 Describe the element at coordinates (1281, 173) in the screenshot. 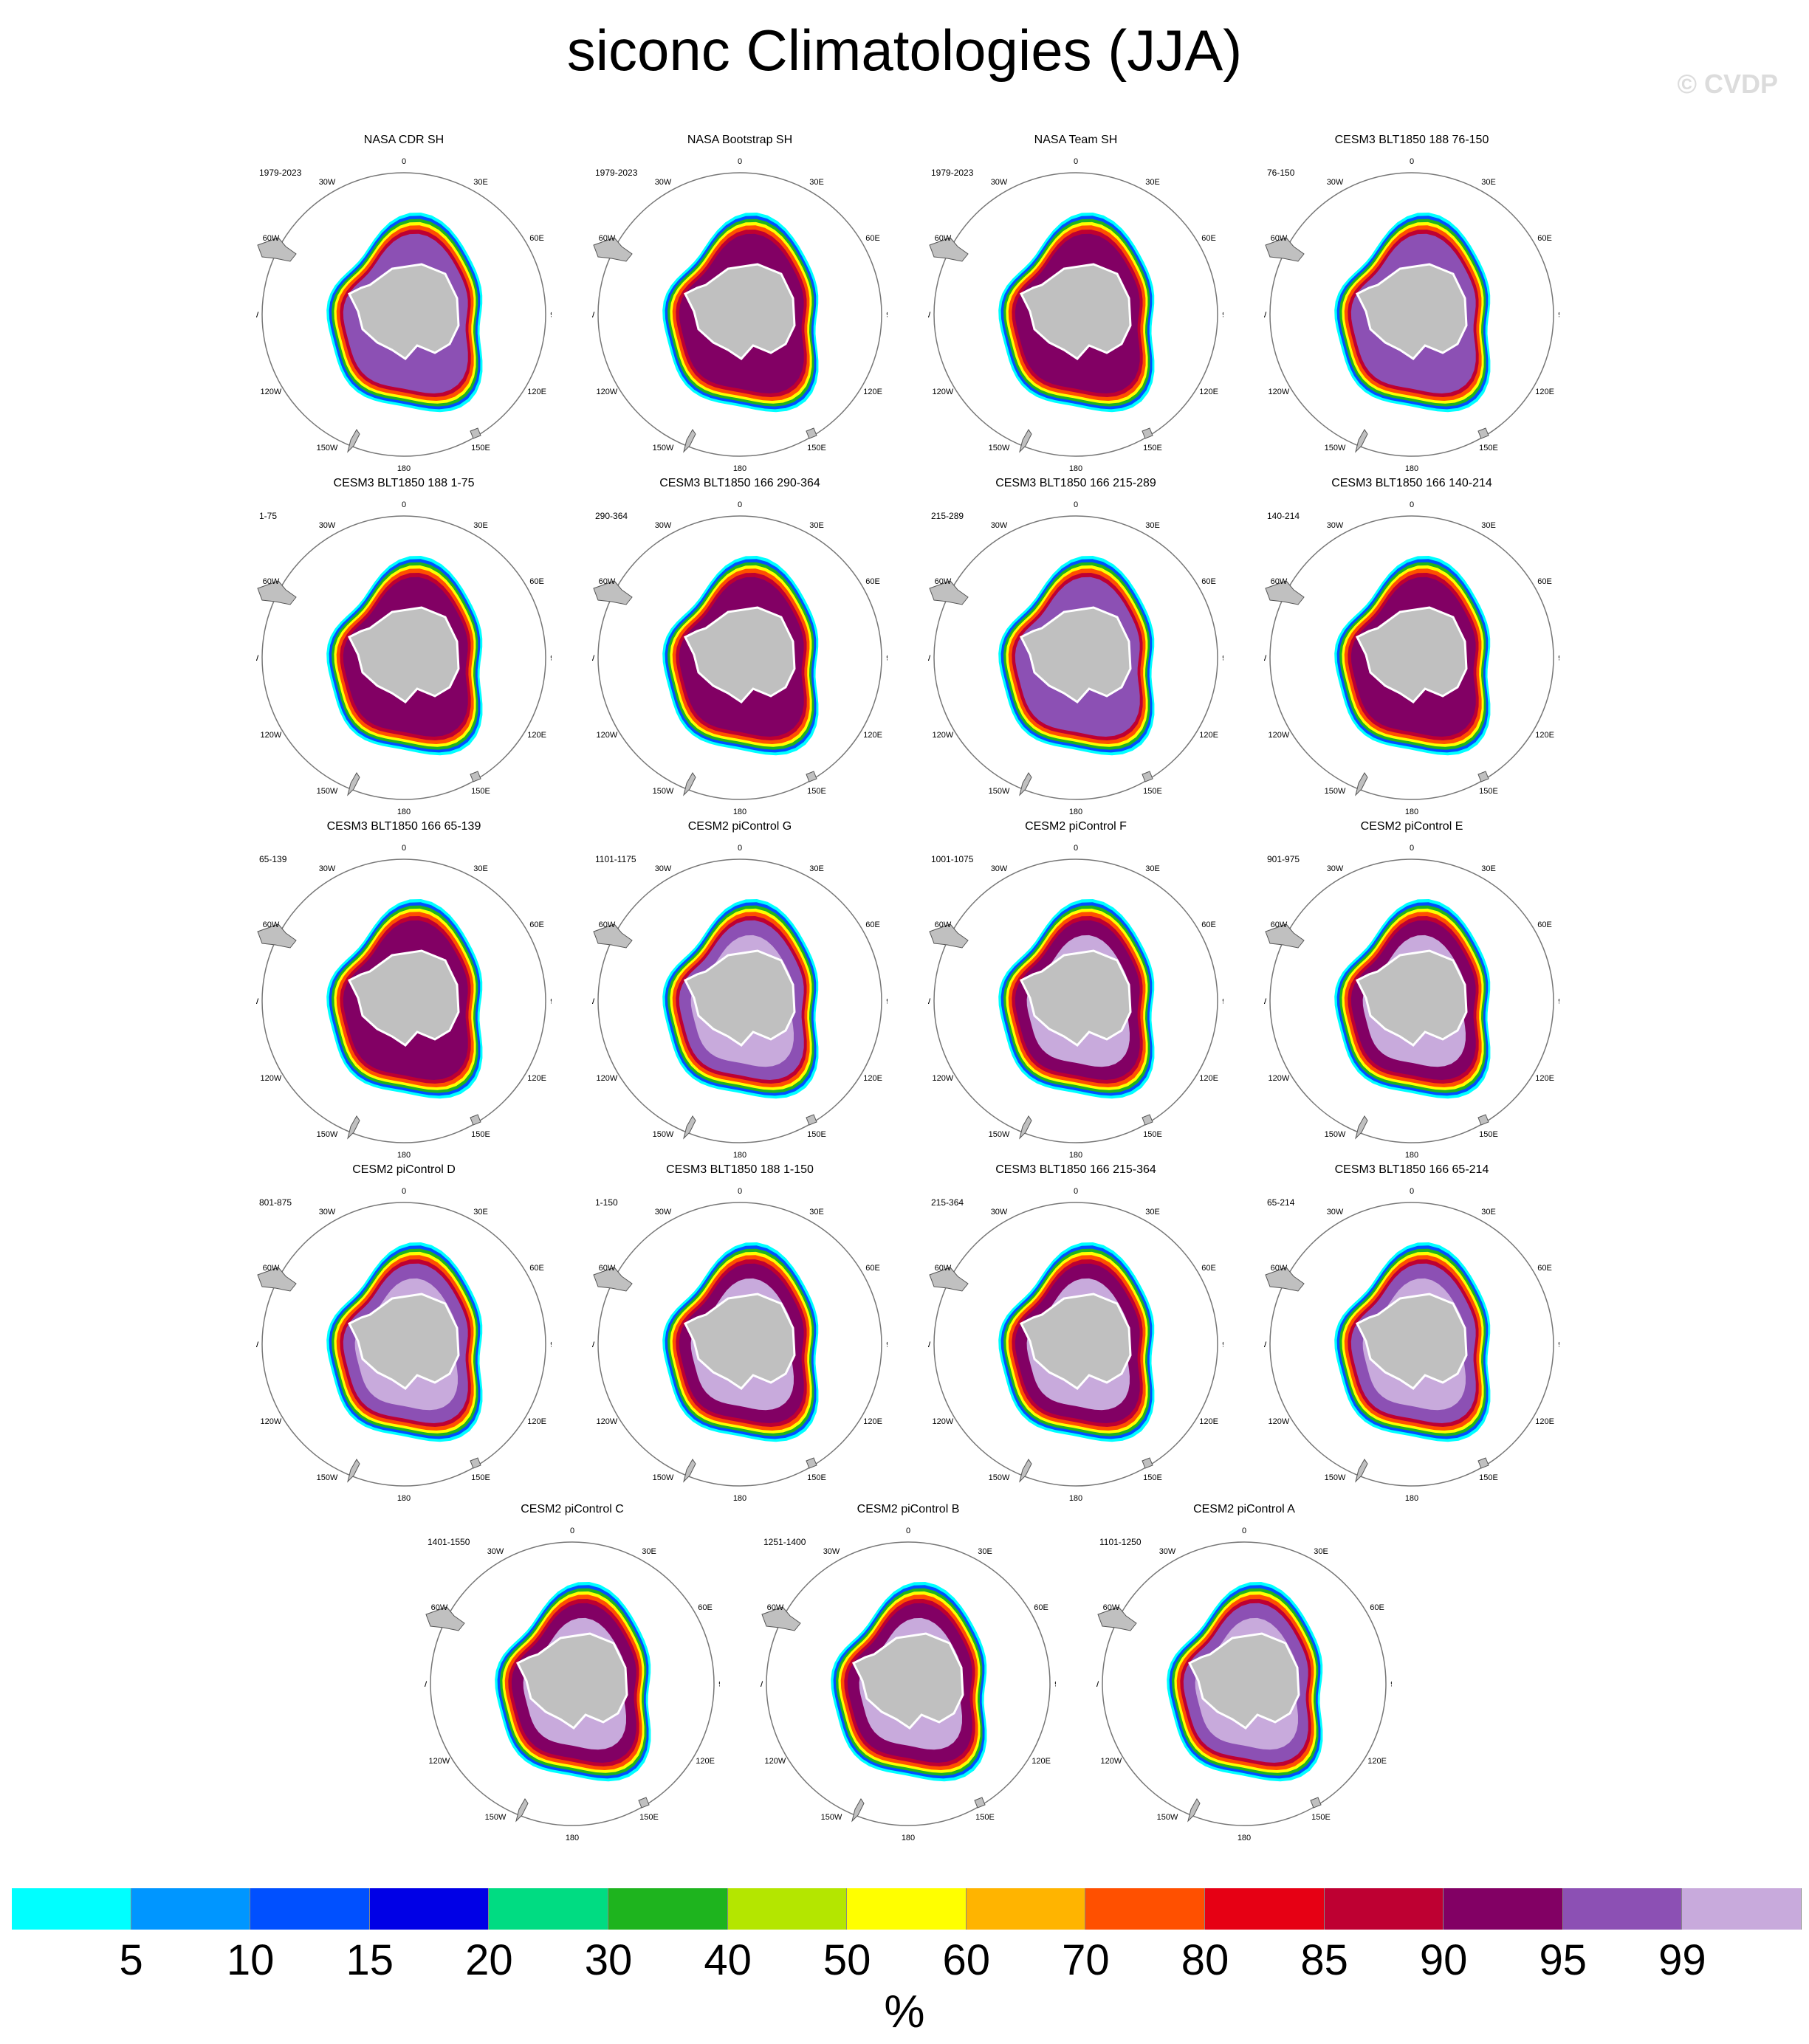

I see `panel-year-range: 76-150` at that location.